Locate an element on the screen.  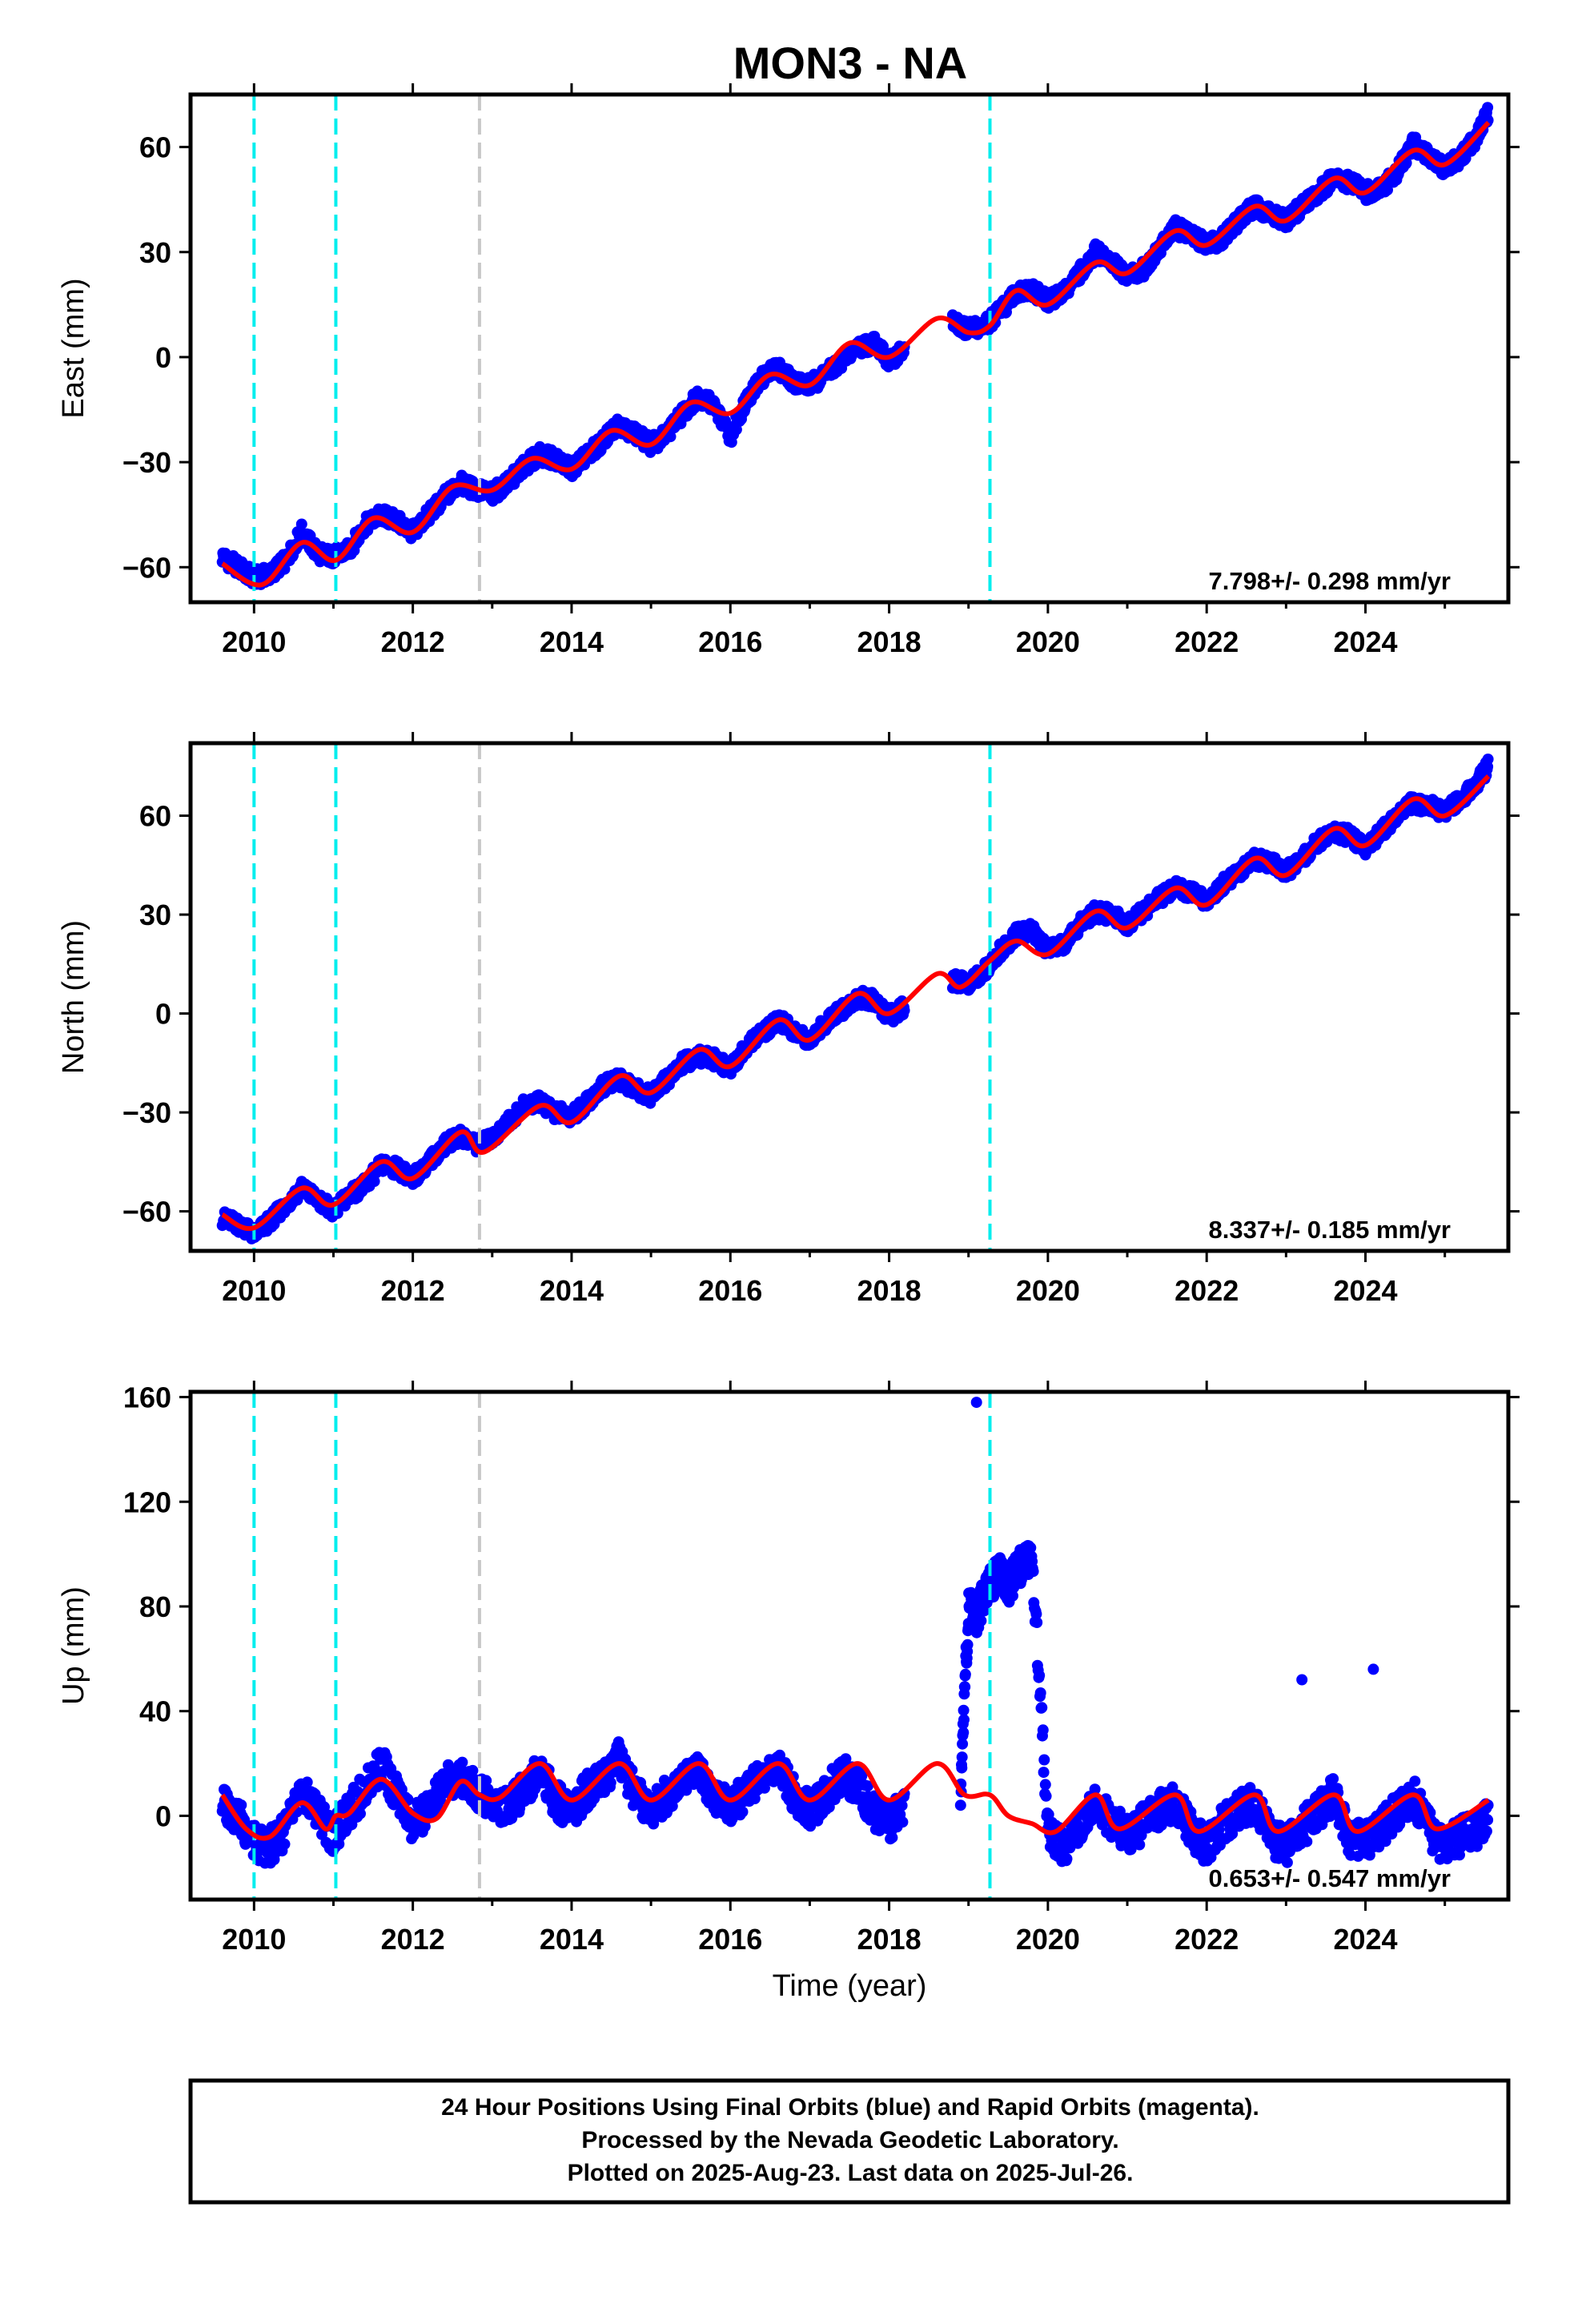
velocity-label: 8.337+/- 0.185 mm/yr is located at coordinates (1330, 1230).